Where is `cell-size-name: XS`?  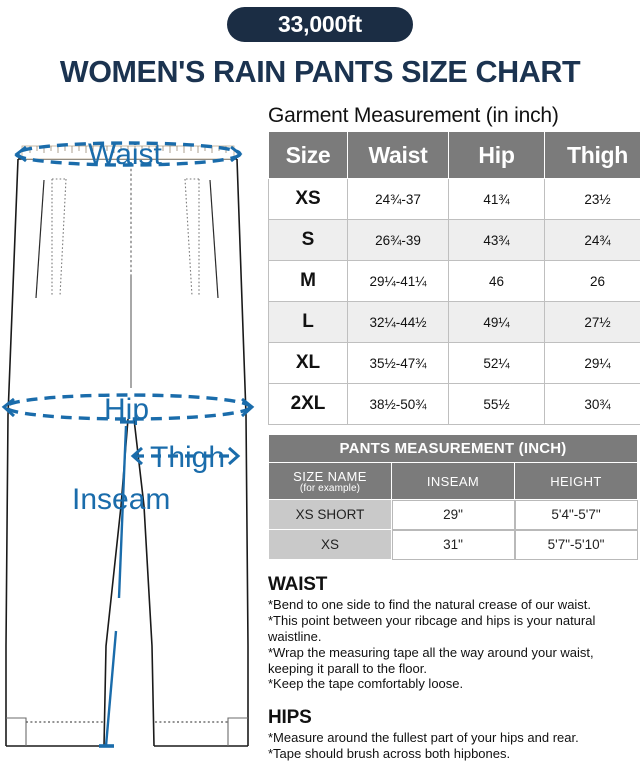 cell-size-name: XS is located at coordinates (330, 545).